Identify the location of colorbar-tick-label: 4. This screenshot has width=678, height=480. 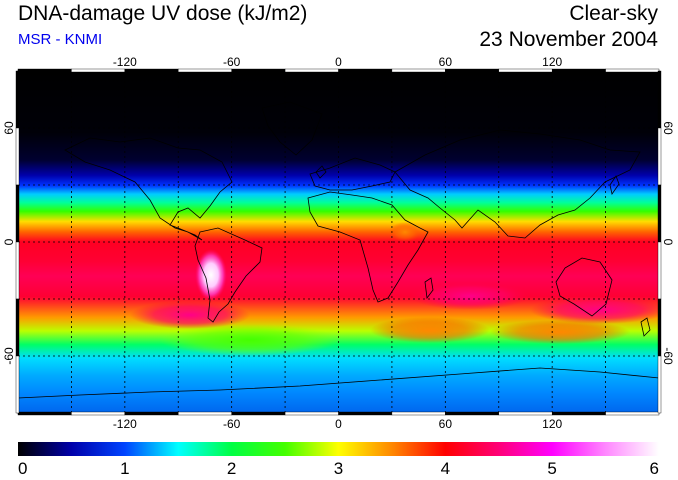
(445, 468).